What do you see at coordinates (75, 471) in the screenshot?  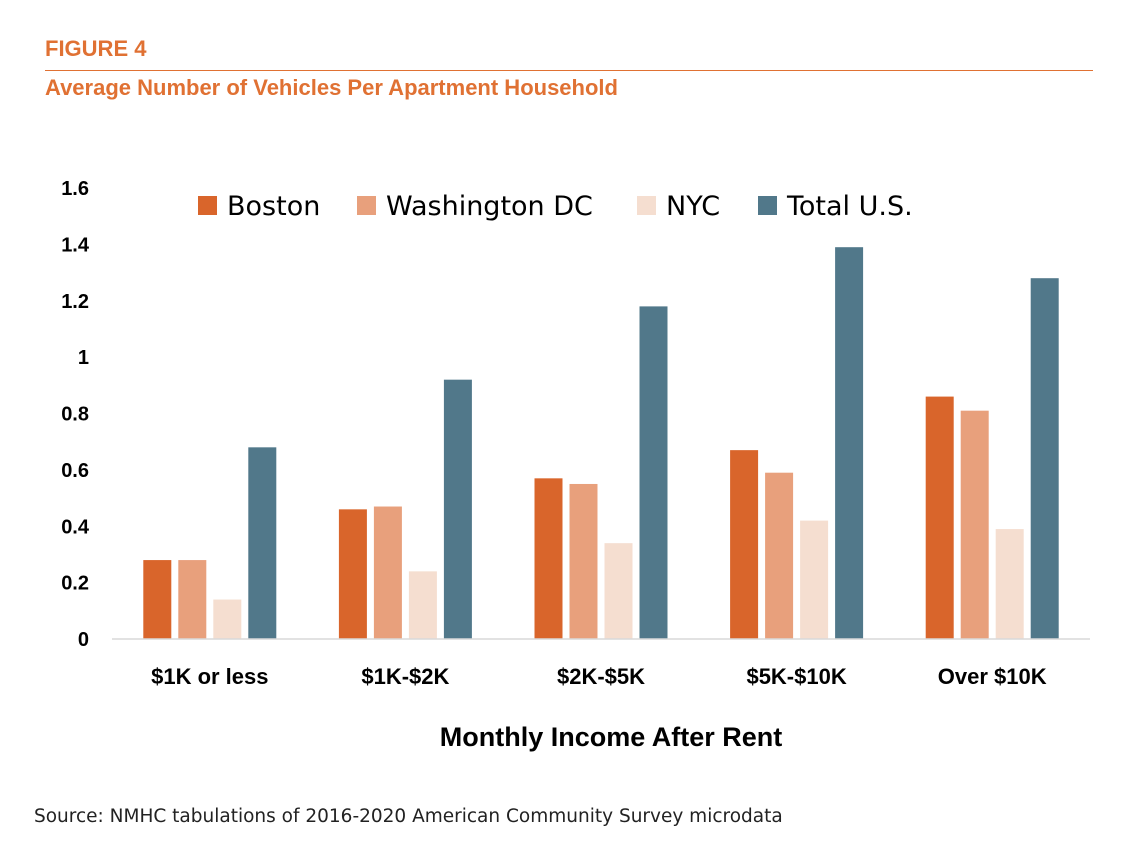 I see `y-tick-label: 0.6` at bounding box center [75, 471].